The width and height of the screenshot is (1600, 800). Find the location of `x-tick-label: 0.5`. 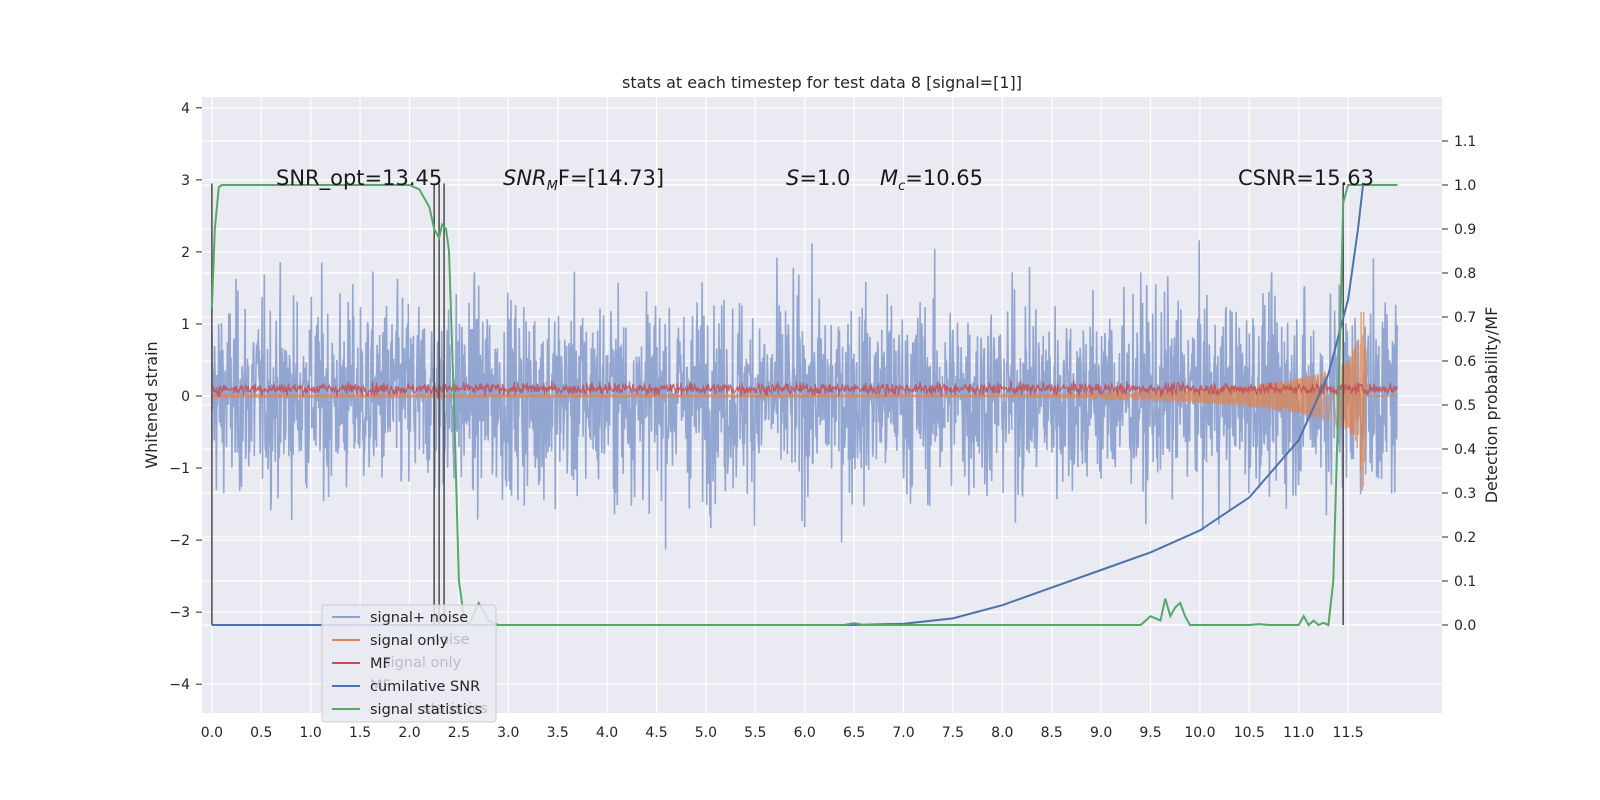

x-tick-label: 0.5 is located at coordinates (261, 733).